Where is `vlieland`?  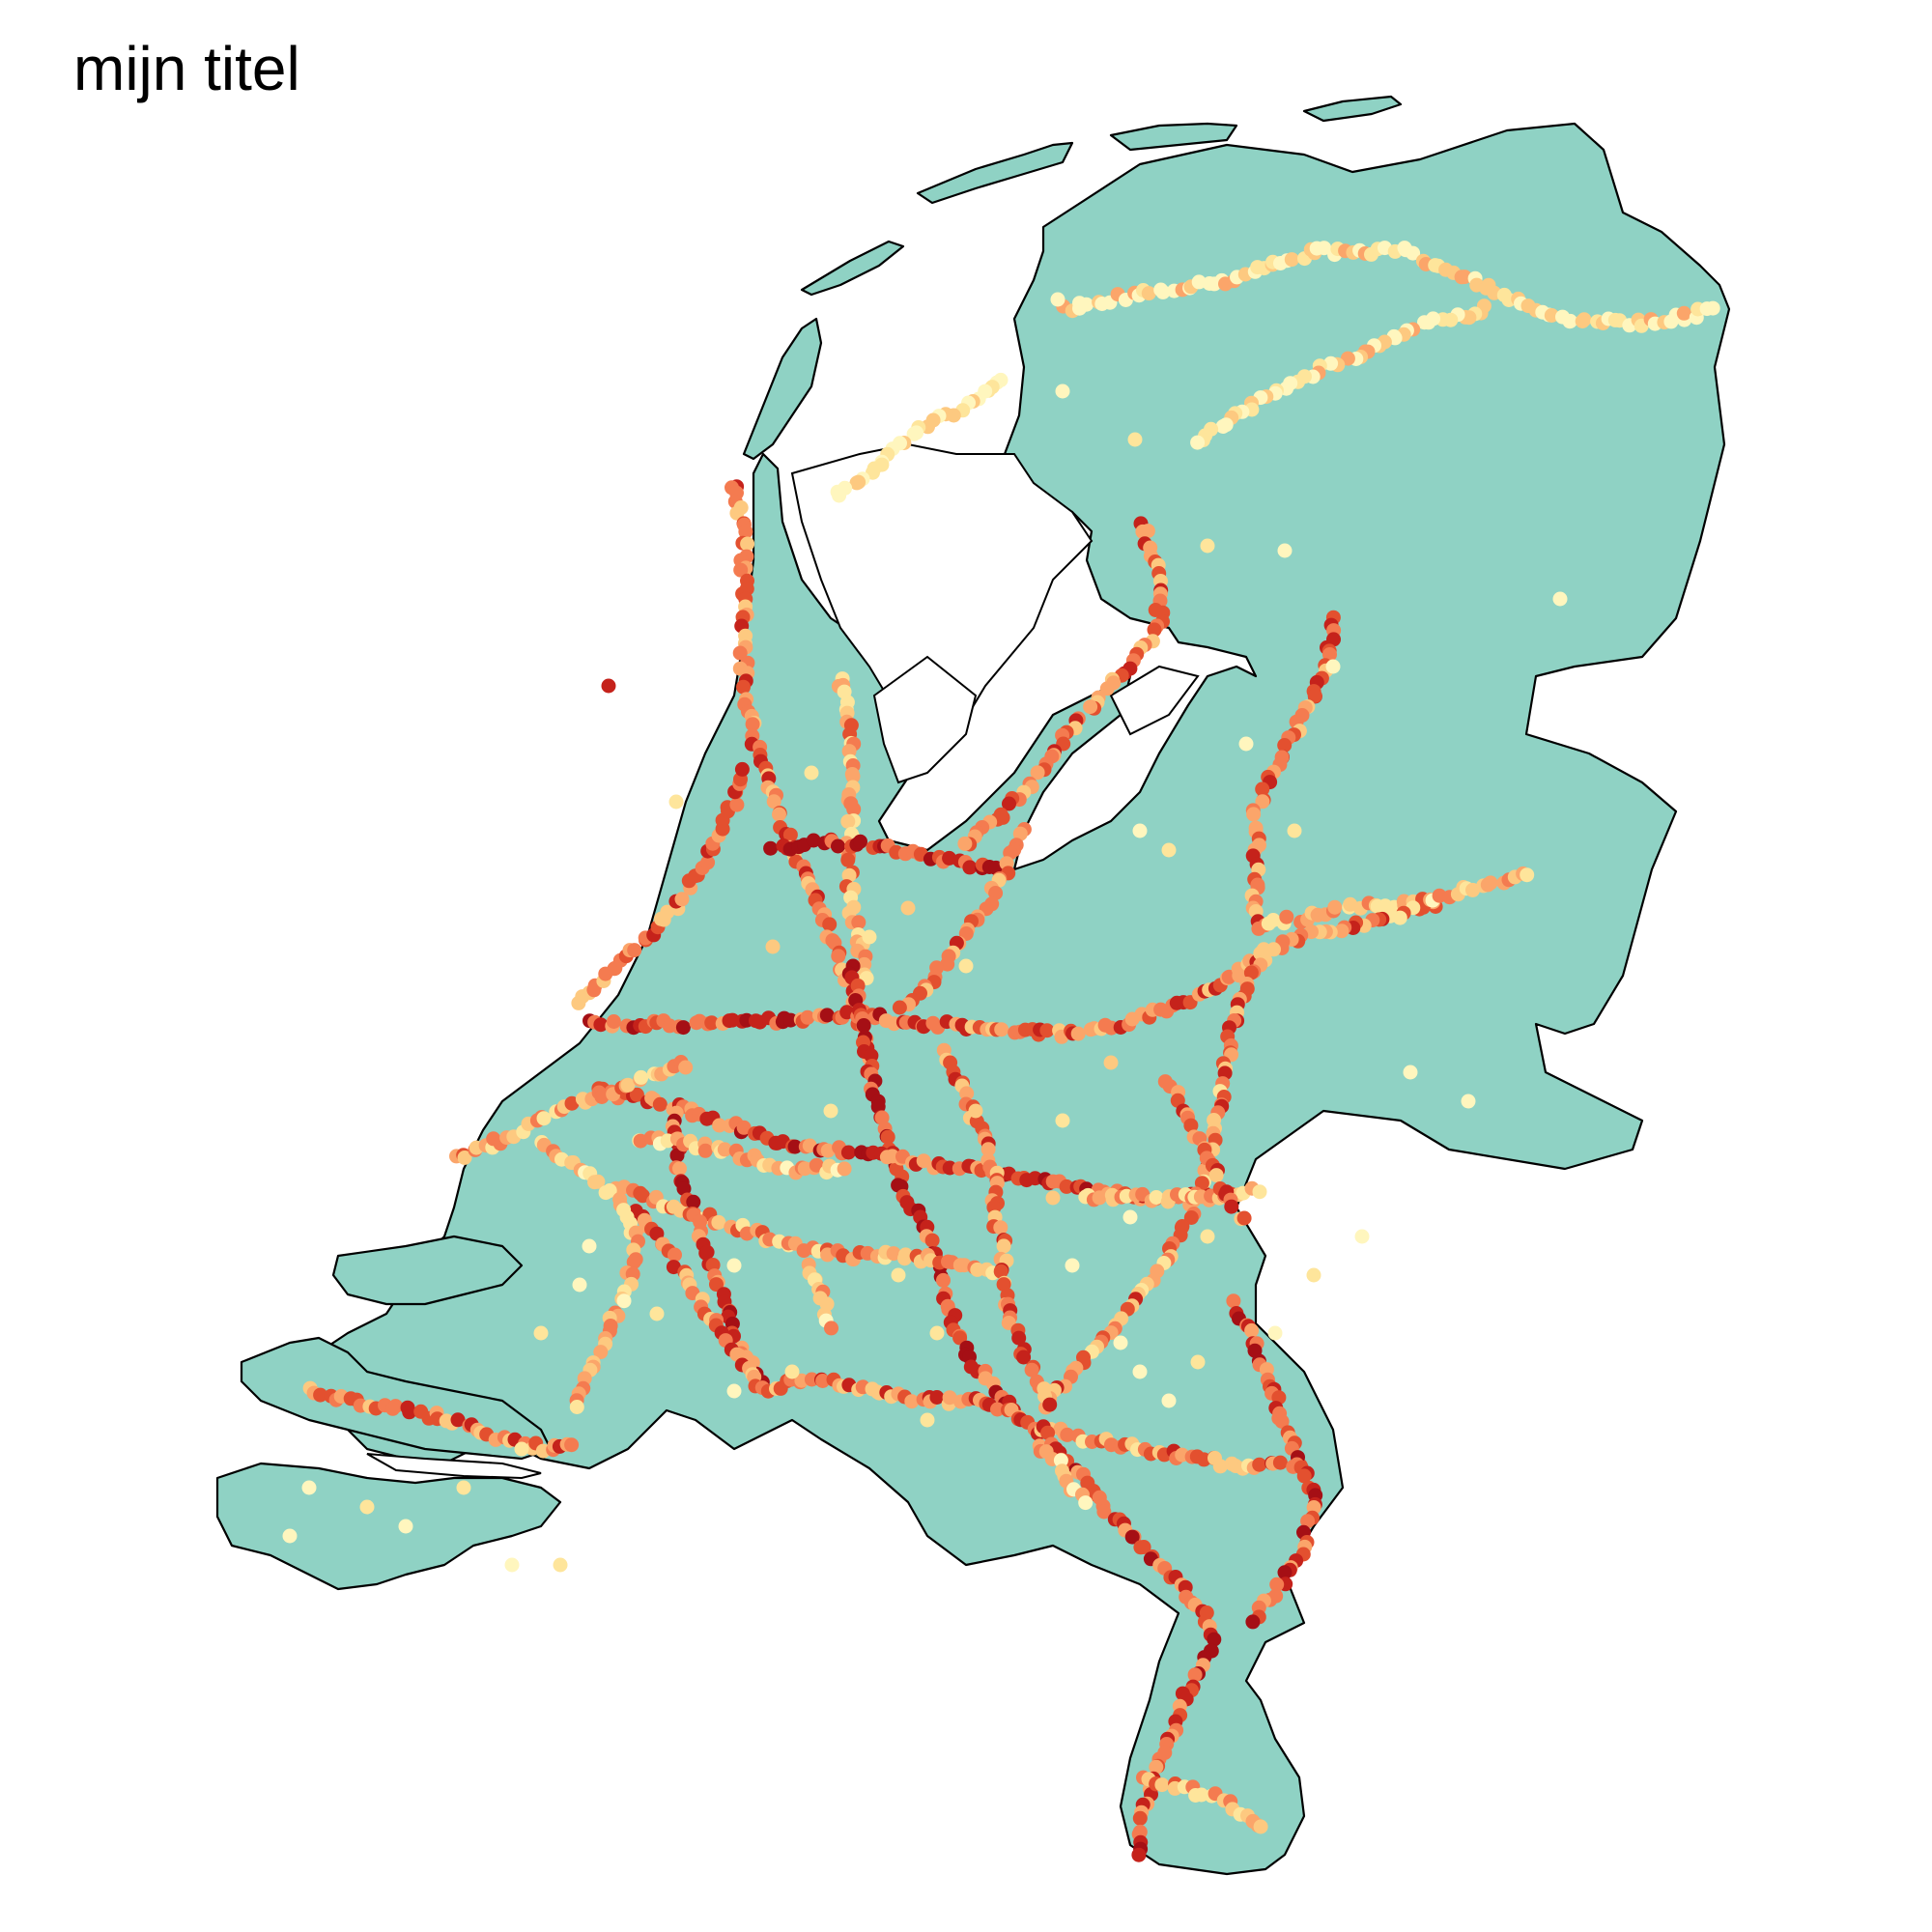
vlieland is located at coordinates (852, 268).